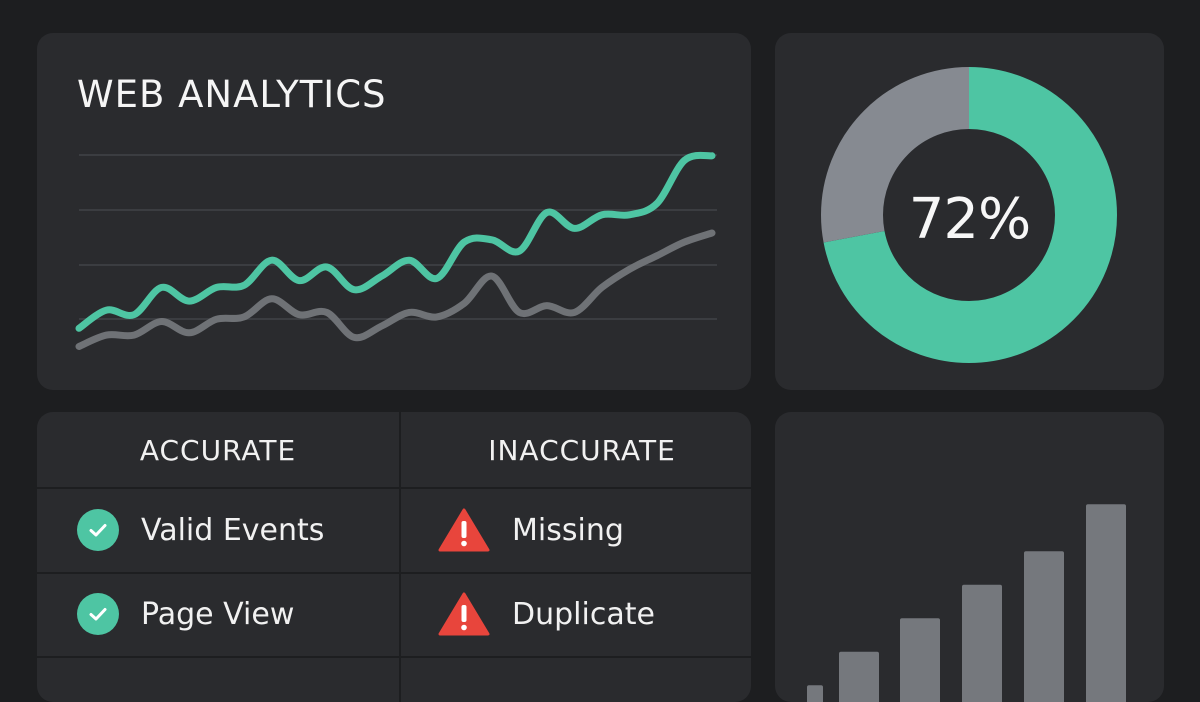  What do you see at coordinates (233, 530) in the screenshot?
I see `accurate-item-label: Valid Events` at bounding box center [233, 530].